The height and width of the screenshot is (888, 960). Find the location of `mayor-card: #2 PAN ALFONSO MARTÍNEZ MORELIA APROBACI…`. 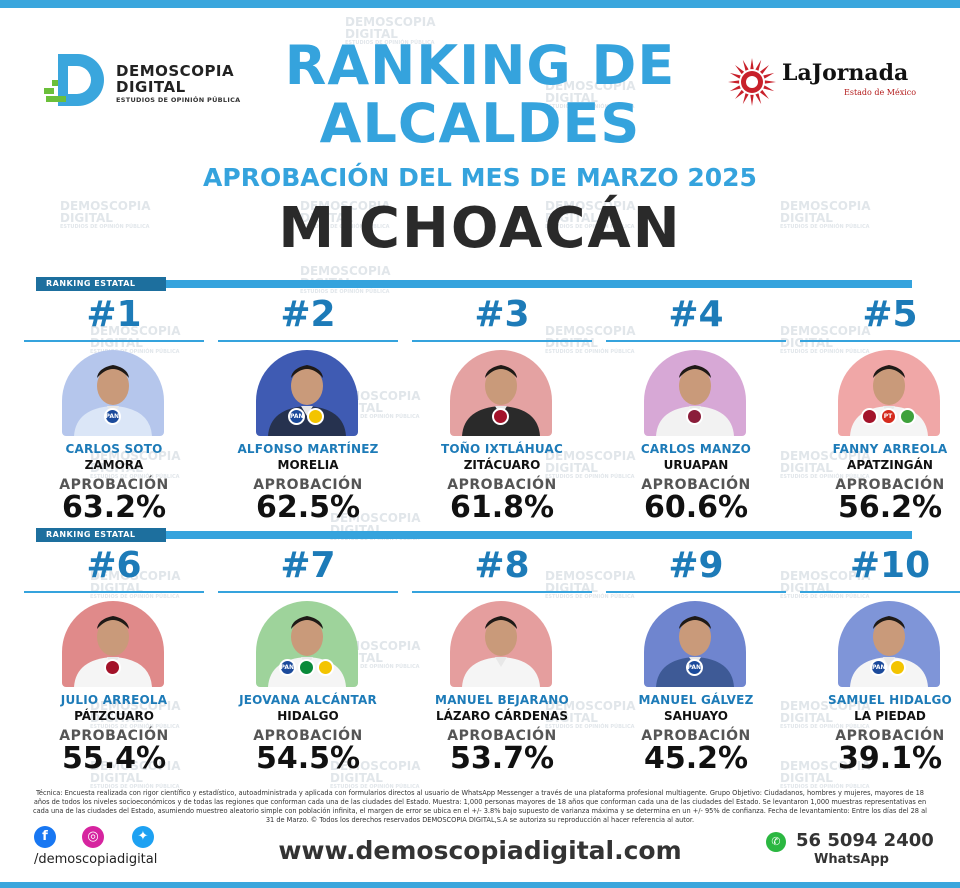

mayor-card: #2 PAN ALFONSO MARTÍNEZ MORELIA APROBACI… is located at coordinates (308, 414).